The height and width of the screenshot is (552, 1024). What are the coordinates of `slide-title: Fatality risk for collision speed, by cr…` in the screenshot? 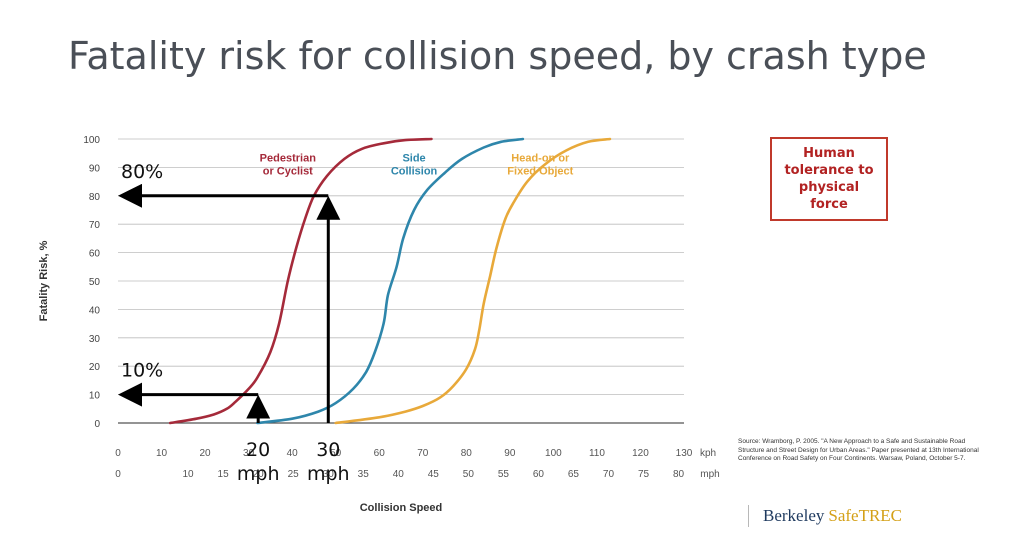 It's located at (497, 56).